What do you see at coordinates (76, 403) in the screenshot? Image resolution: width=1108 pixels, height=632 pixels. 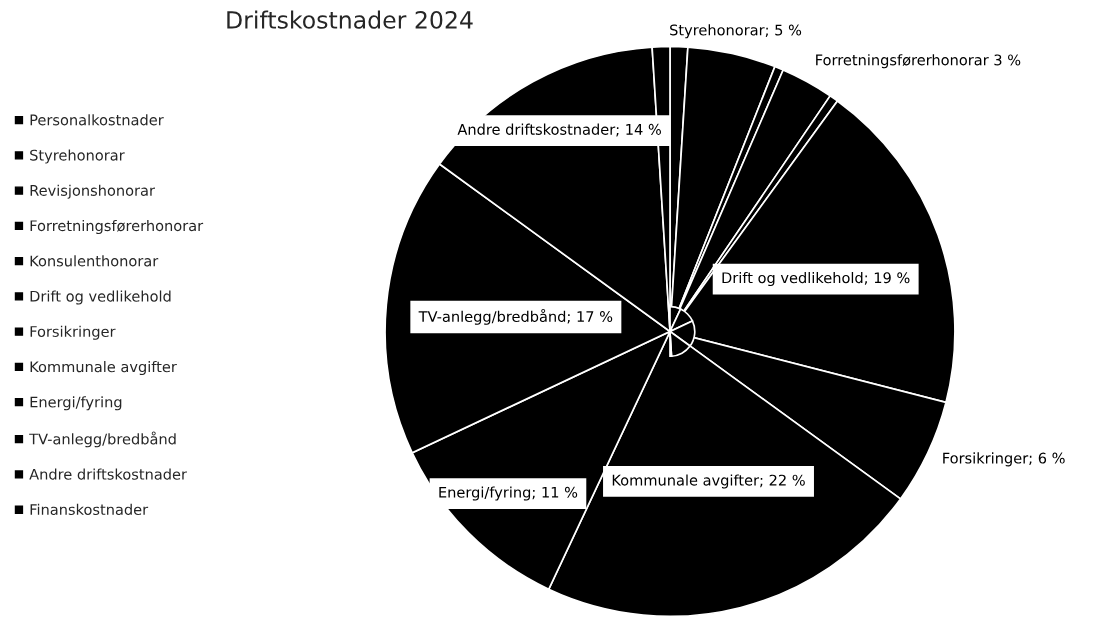 I see `legend-label: Energi/fyring` at bounding box center [76, 403].